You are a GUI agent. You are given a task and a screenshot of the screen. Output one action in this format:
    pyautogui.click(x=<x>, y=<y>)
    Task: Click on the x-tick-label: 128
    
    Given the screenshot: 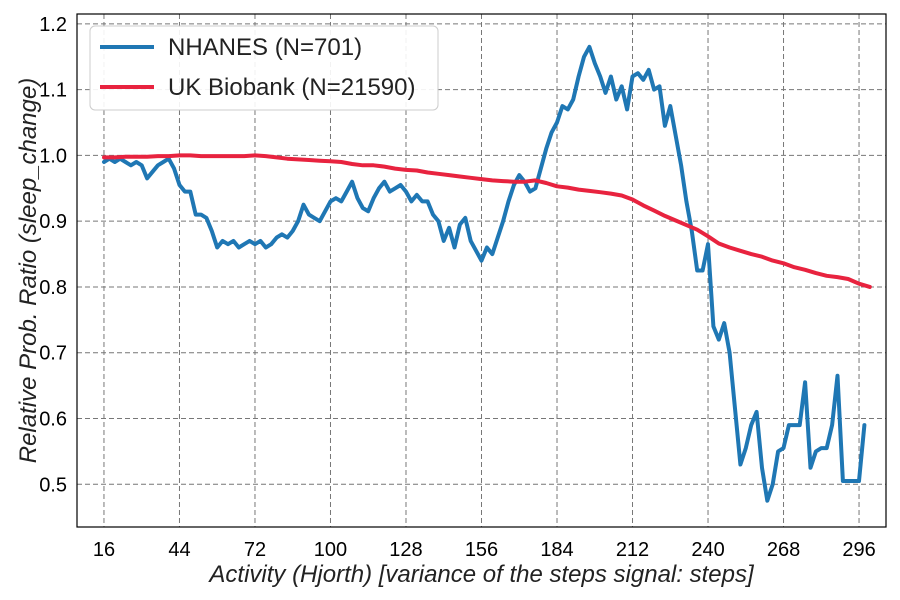 What is the action you would take?
    pyautogui.click(x=405, y=550)
    